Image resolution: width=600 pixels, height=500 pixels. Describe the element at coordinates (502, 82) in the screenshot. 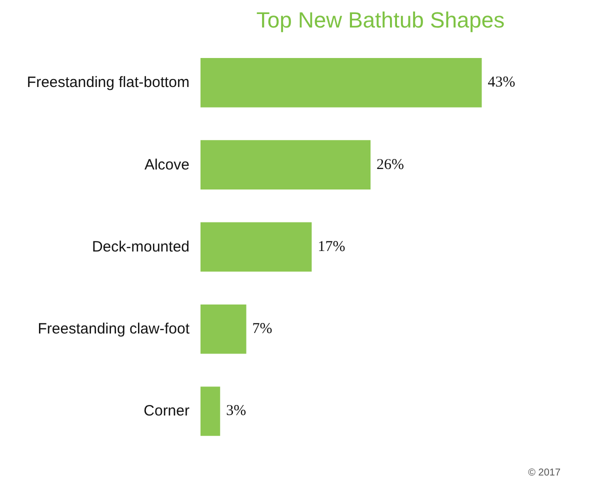

I see `data-label: 43%` at that location.